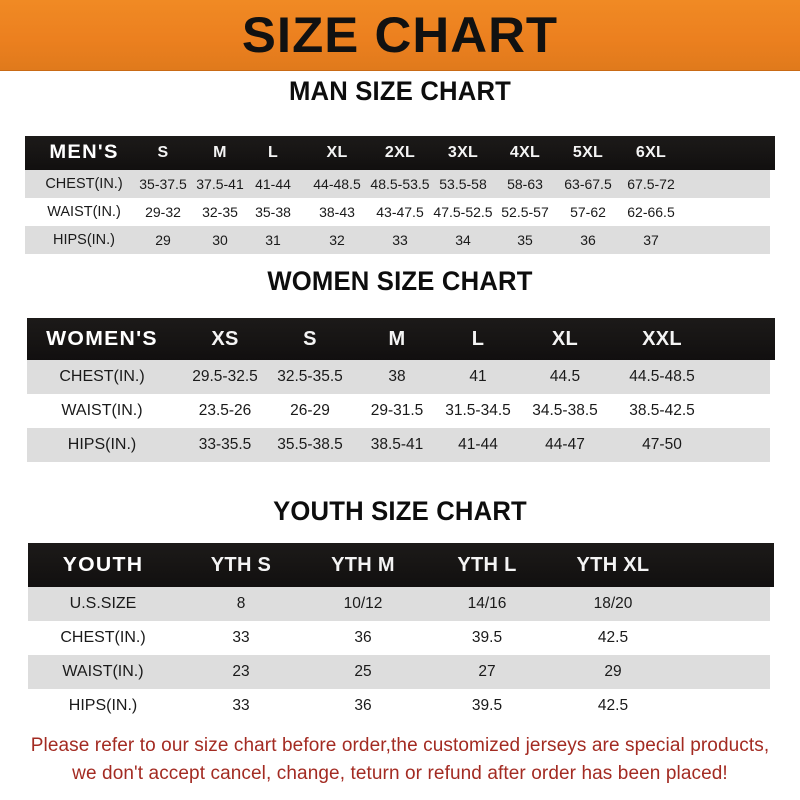  I want to click on women-column-header: M, so click(397, 338).